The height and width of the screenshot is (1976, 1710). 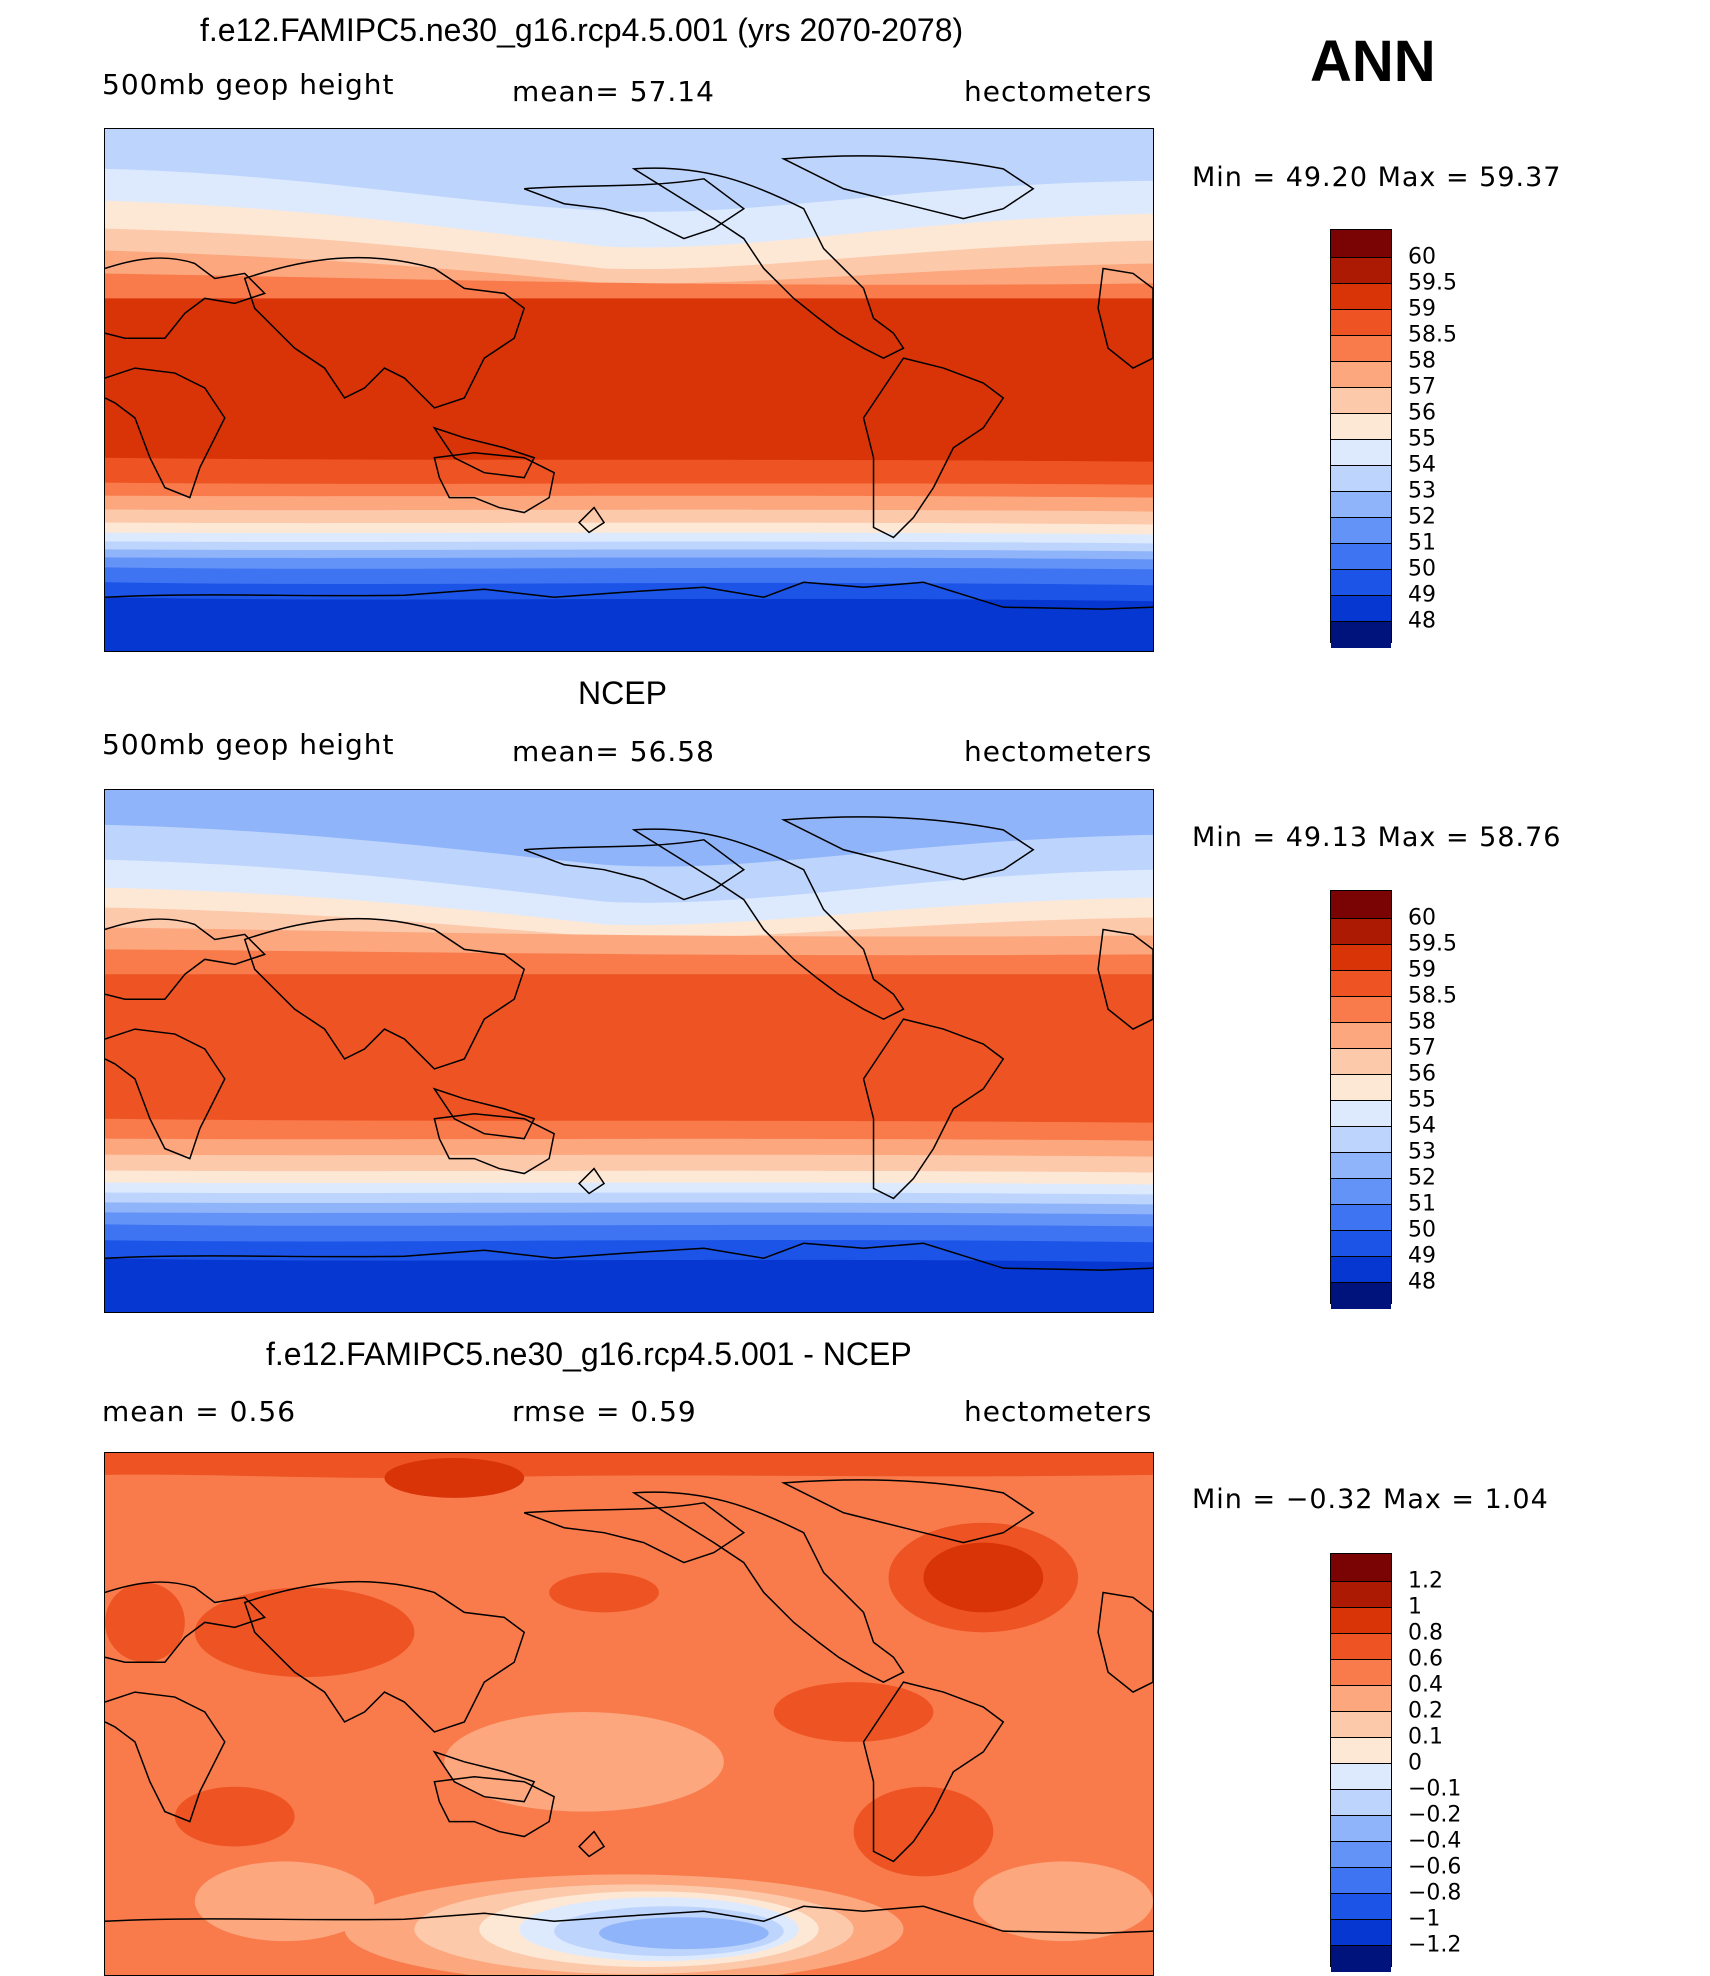 I want to click on colorbar-label: 58, so click(x=1422, y=361).